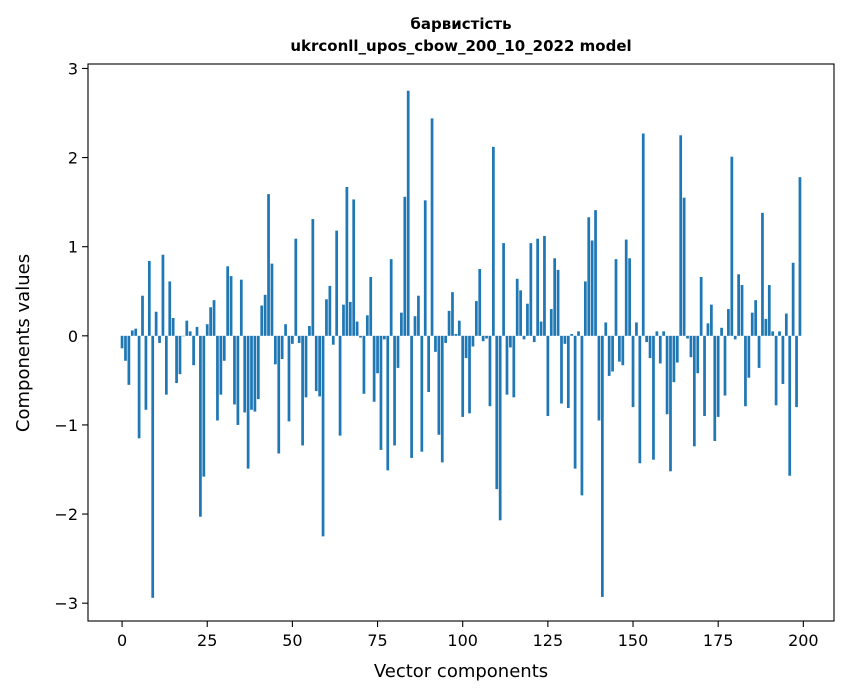 The height and width of the screenshot is (696, 847). What do you see at coordinates (73, 68) in the screenshot?
I see `y-tick-label: 3` at bounding box center [73, 68].